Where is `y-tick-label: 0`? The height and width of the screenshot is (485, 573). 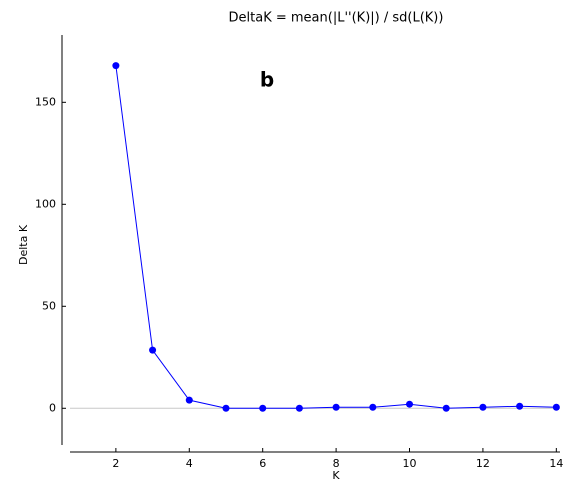 y-tick-label: 0 is located at coordinates (52, 407).